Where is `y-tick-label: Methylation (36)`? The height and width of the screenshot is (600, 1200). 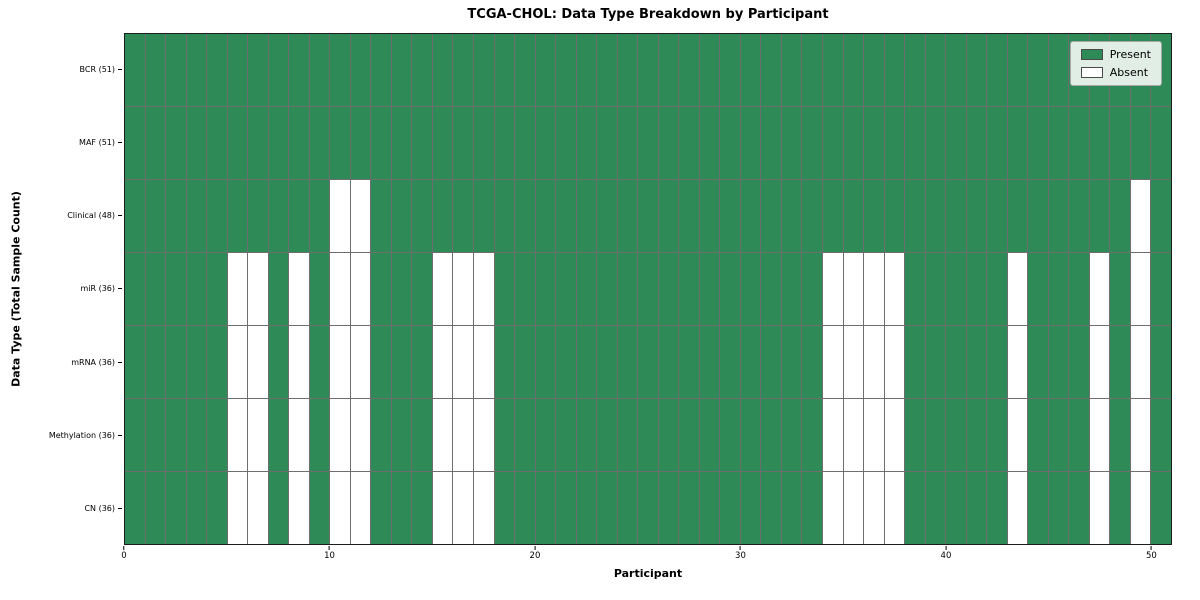 y-tick-label: Methylation (36) is located at coordinates (61, 435).